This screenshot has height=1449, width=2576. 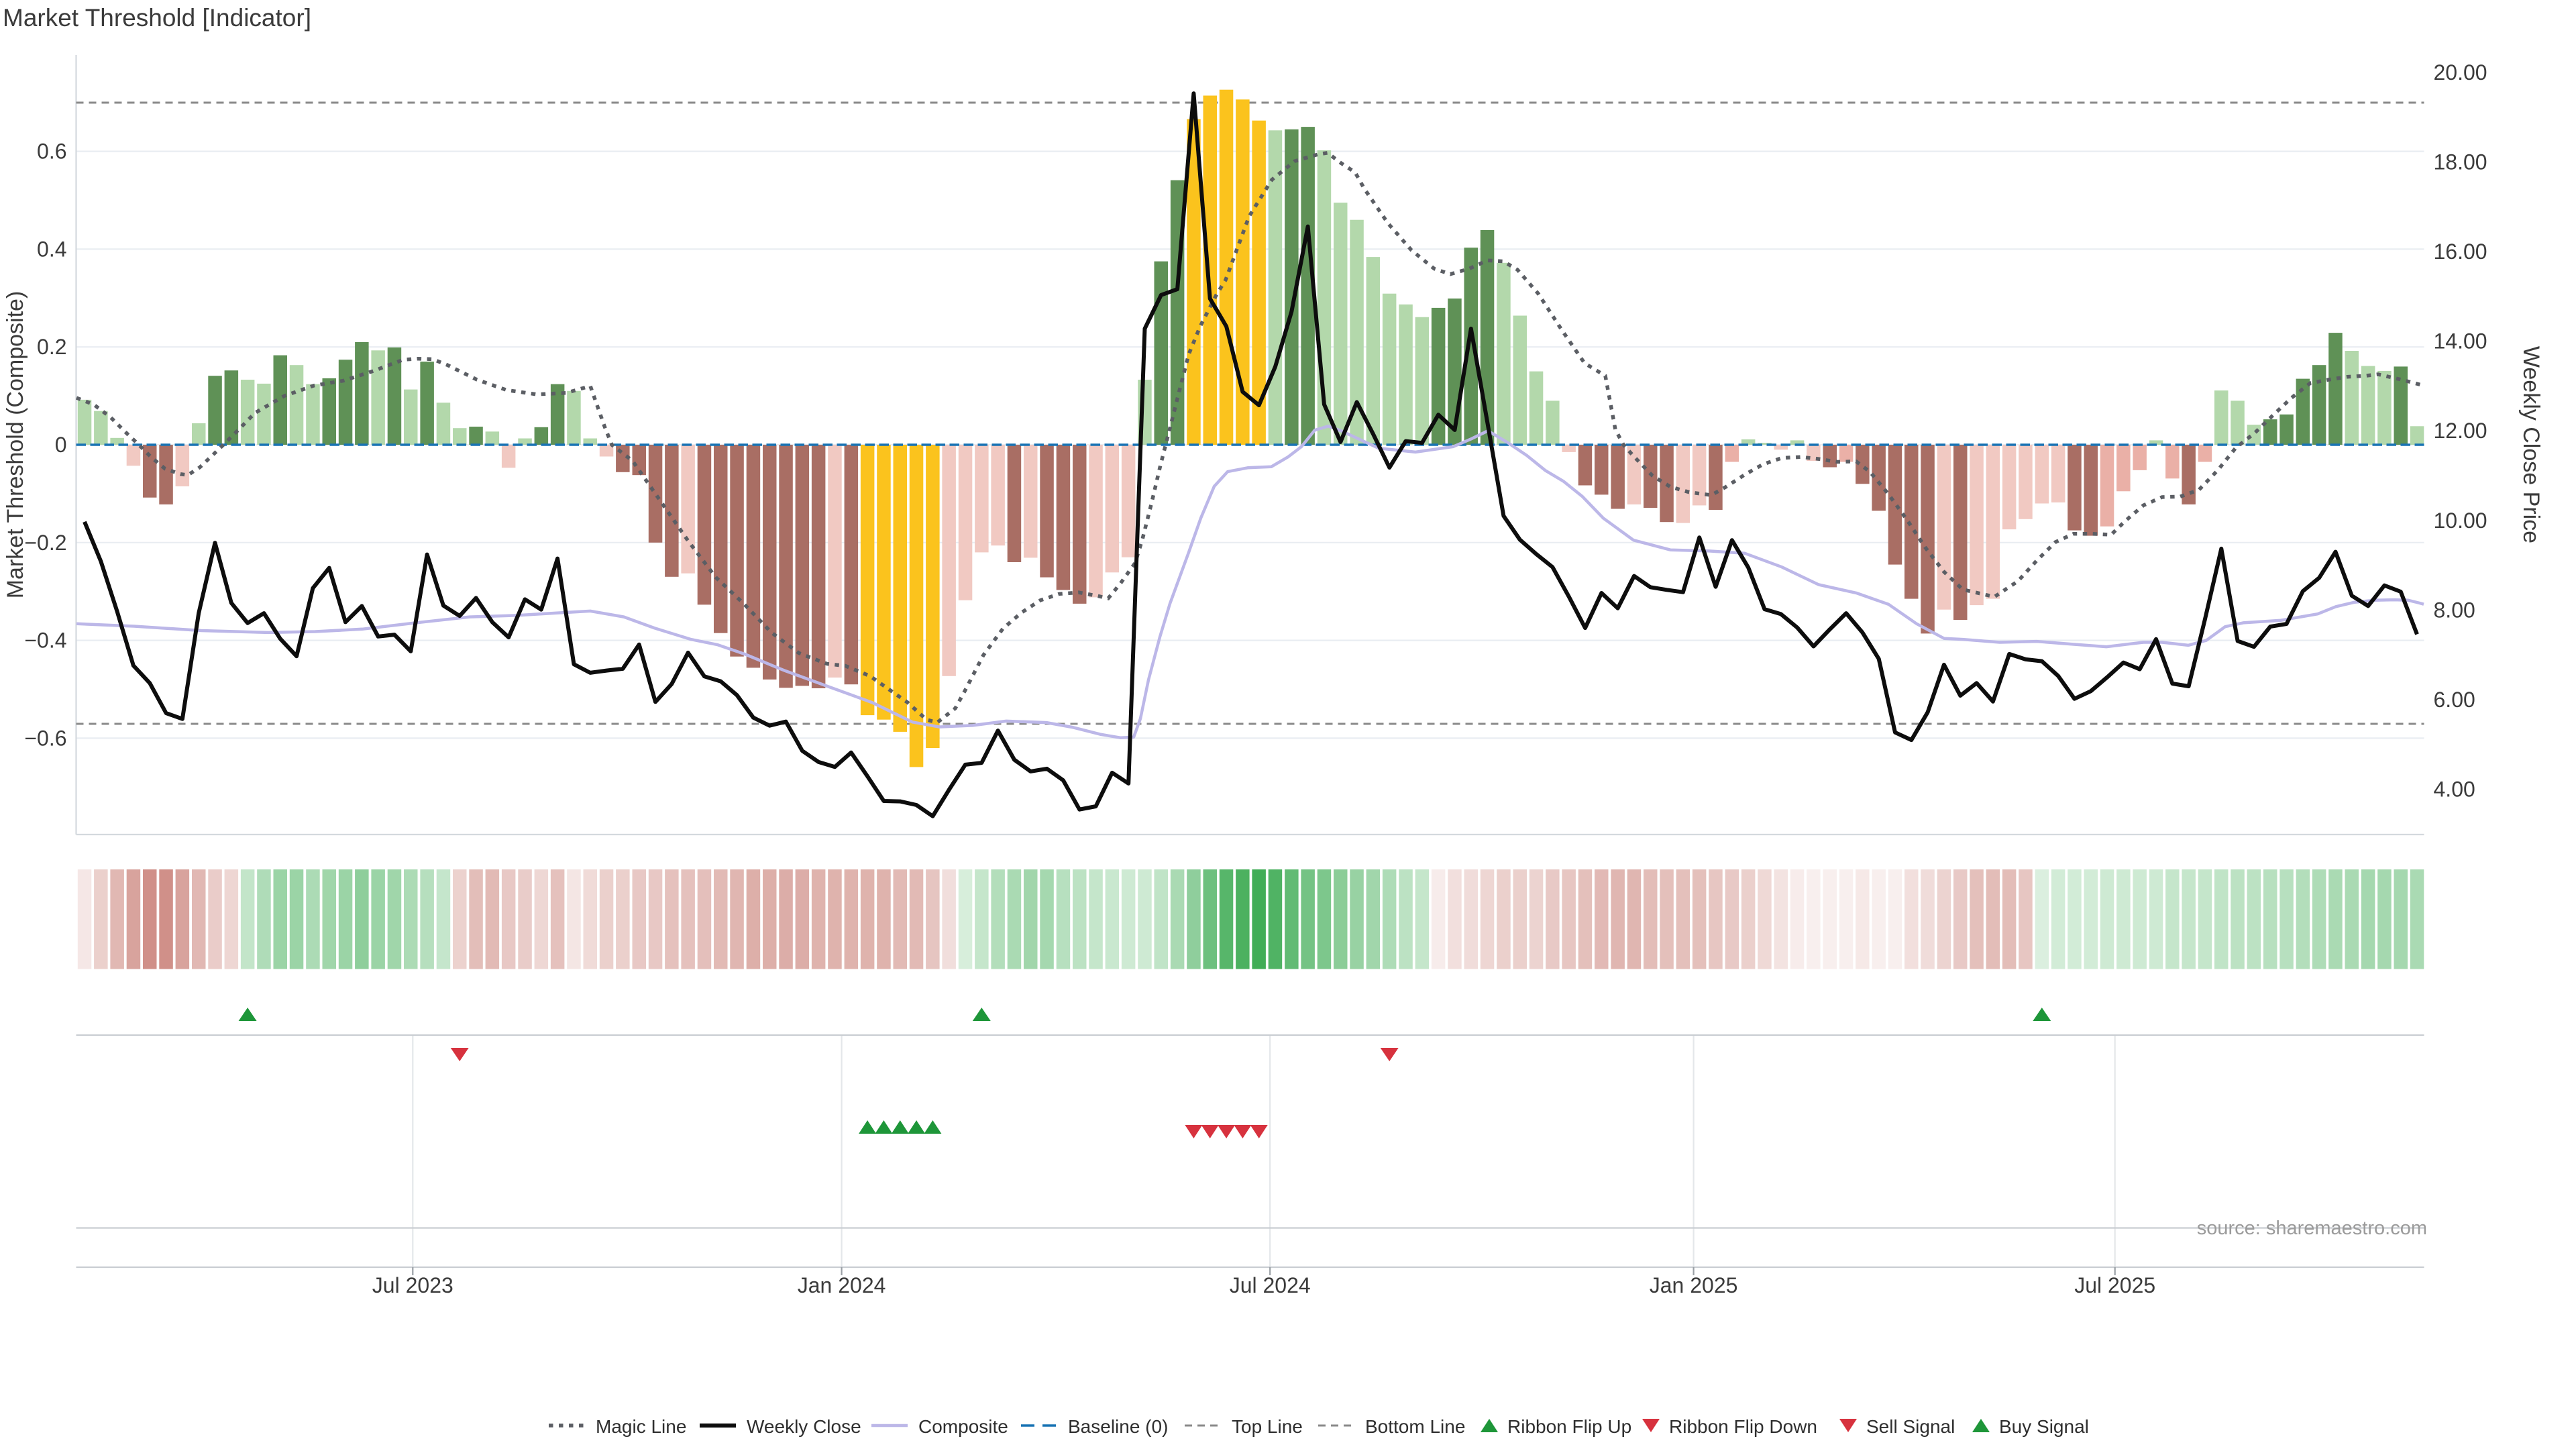 What do you see at coordinates (1694, 1285) in the screenshot?
I see `svg-text: Jan 2025` at bounding box center [1694, 1285].